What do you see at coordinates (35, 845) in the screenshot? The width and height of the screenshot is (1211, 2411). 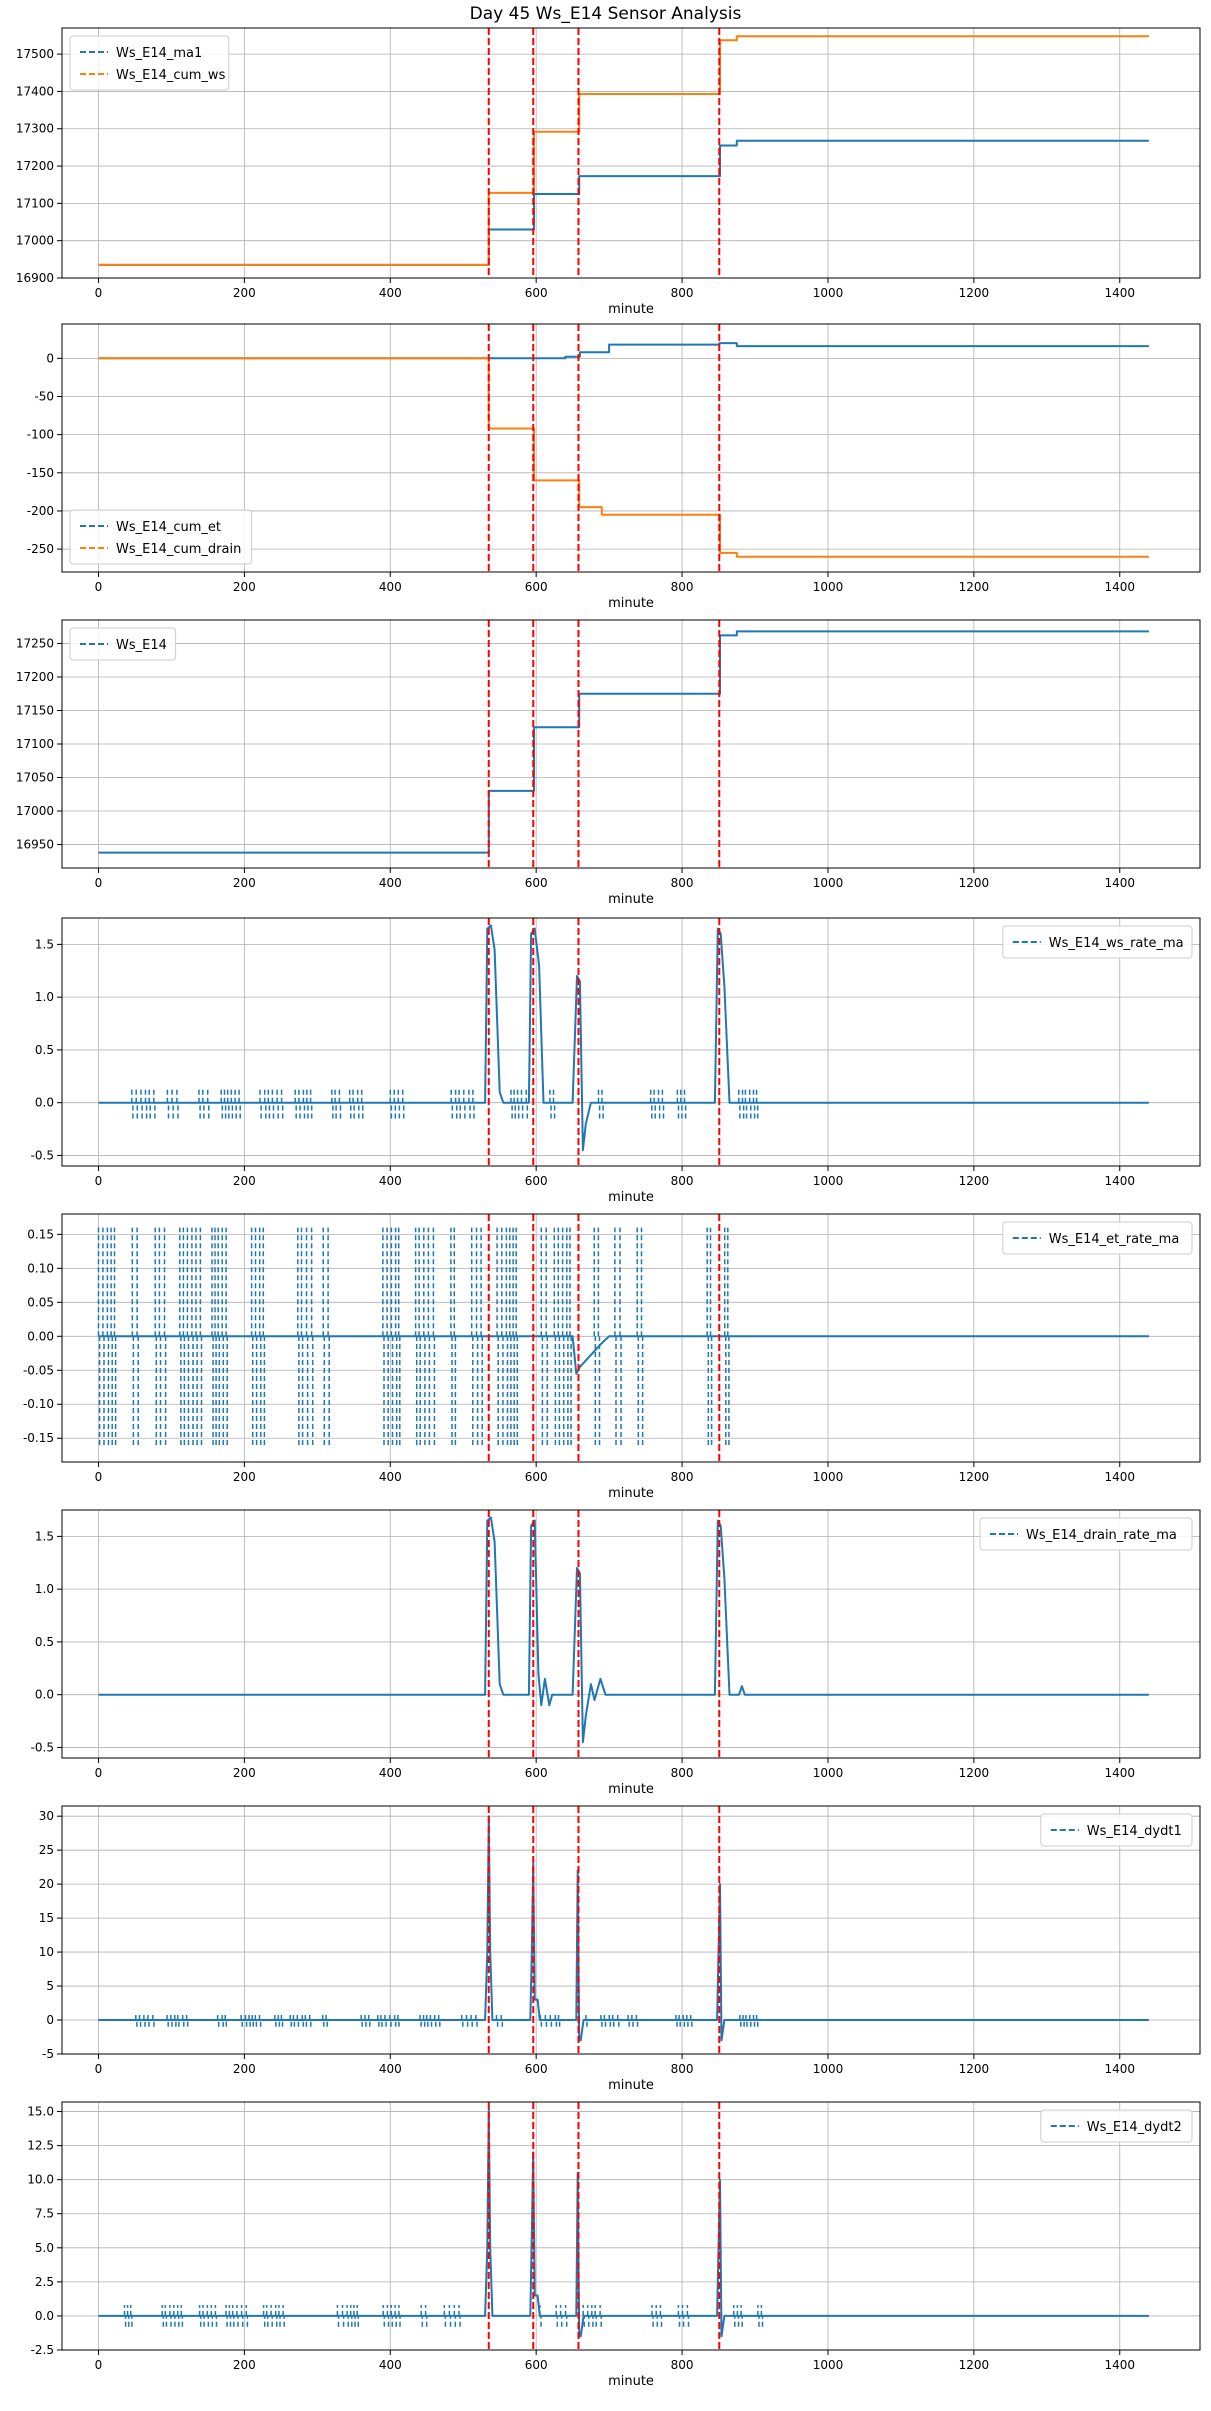 I see `y-tick-label: 16950` at bounding box center [35, 845].